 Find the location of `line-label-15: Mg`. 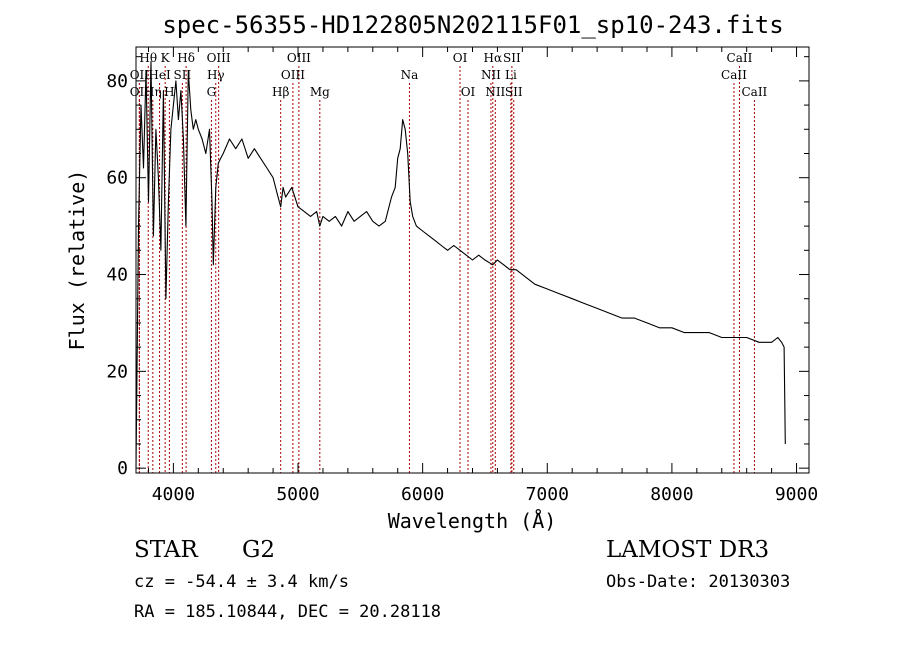

line-label-15: Mg is located at coordinates (320, 92).